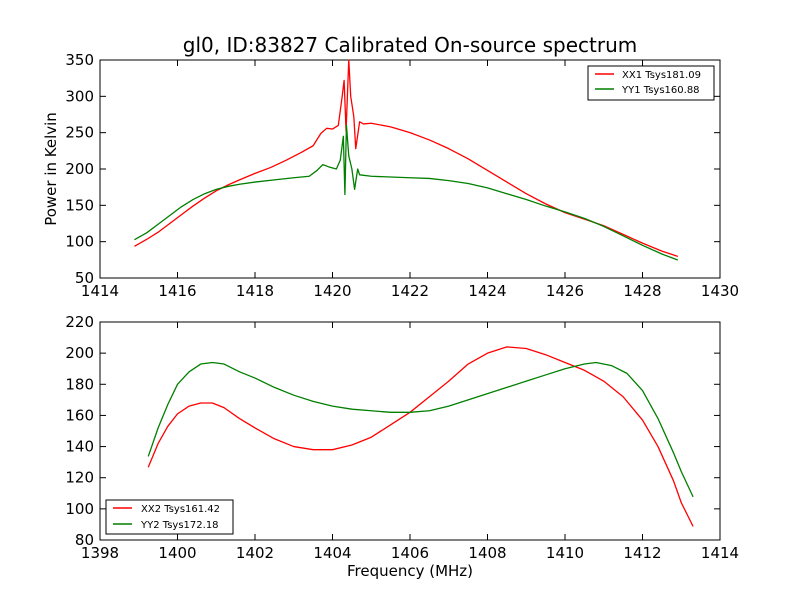  Describe the element at coordinates (84, 540) in the screenshot. I see `bottom-y-tick-label-0: 80` at that location.